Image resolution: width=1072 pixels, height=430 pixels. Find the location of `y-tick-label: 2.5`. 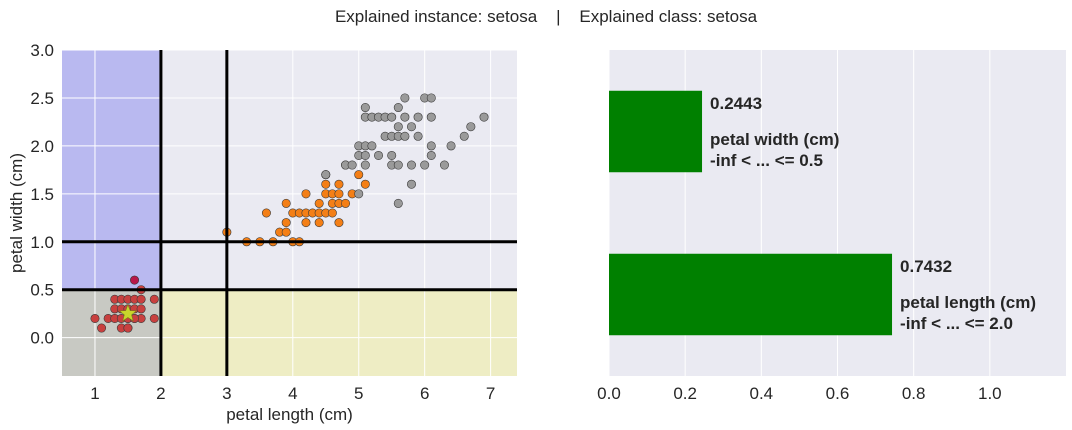

y-tick-label: 2.5 is located at coordinates (42, 98).